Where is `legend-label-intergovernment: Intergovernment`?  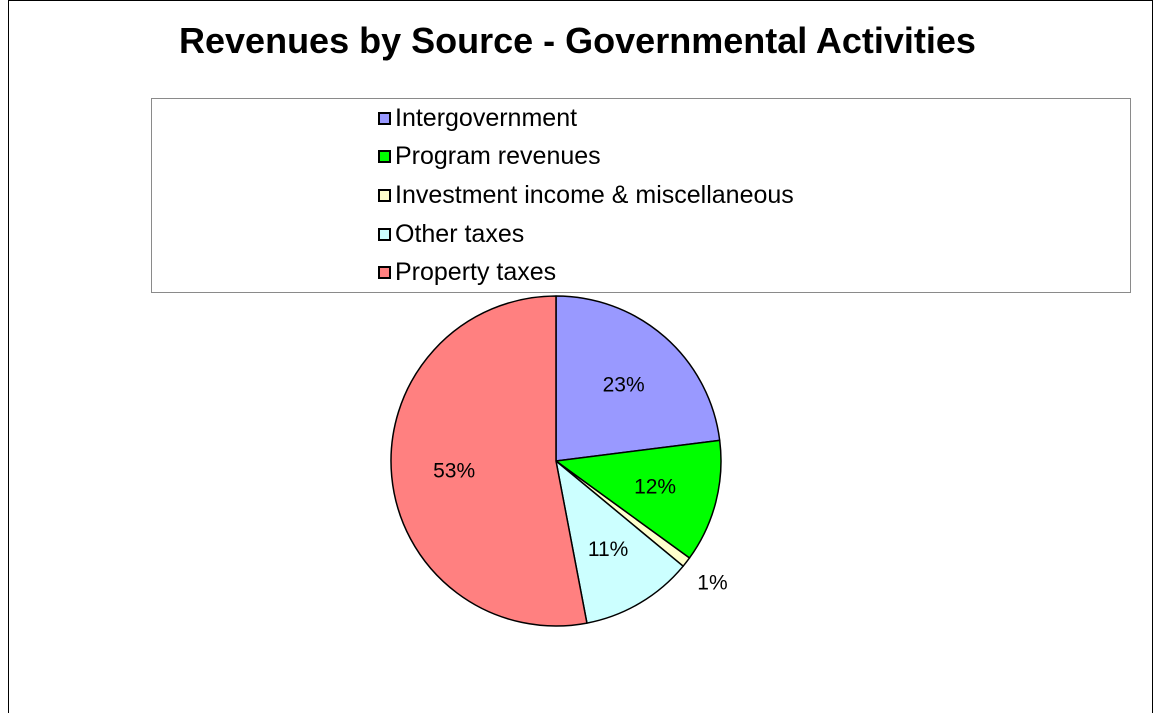
legend-label-intergovernment: Intergovernment is located at coordinates (486, 118).